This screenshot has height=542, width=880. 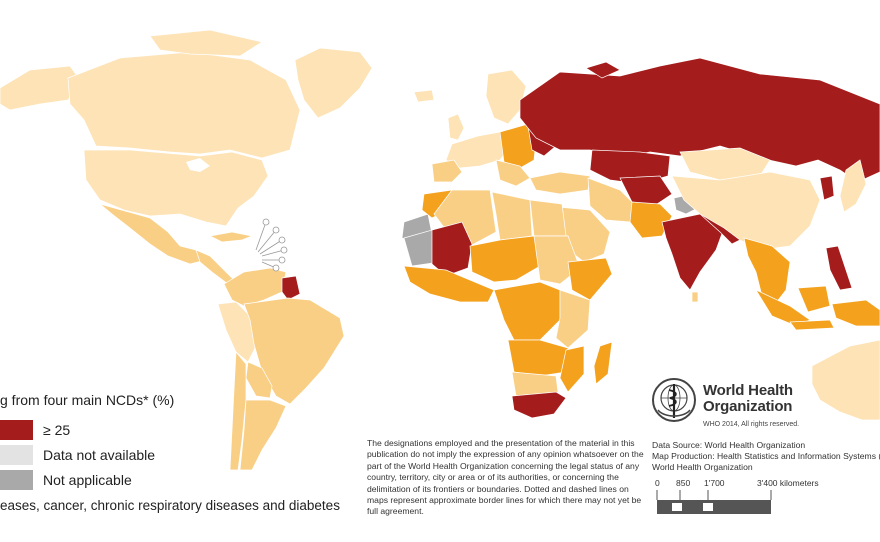 What do you see at coordinates (505, 259) in the screenshot?
I see `region-niger-chad` at bounding box center [505, 259].